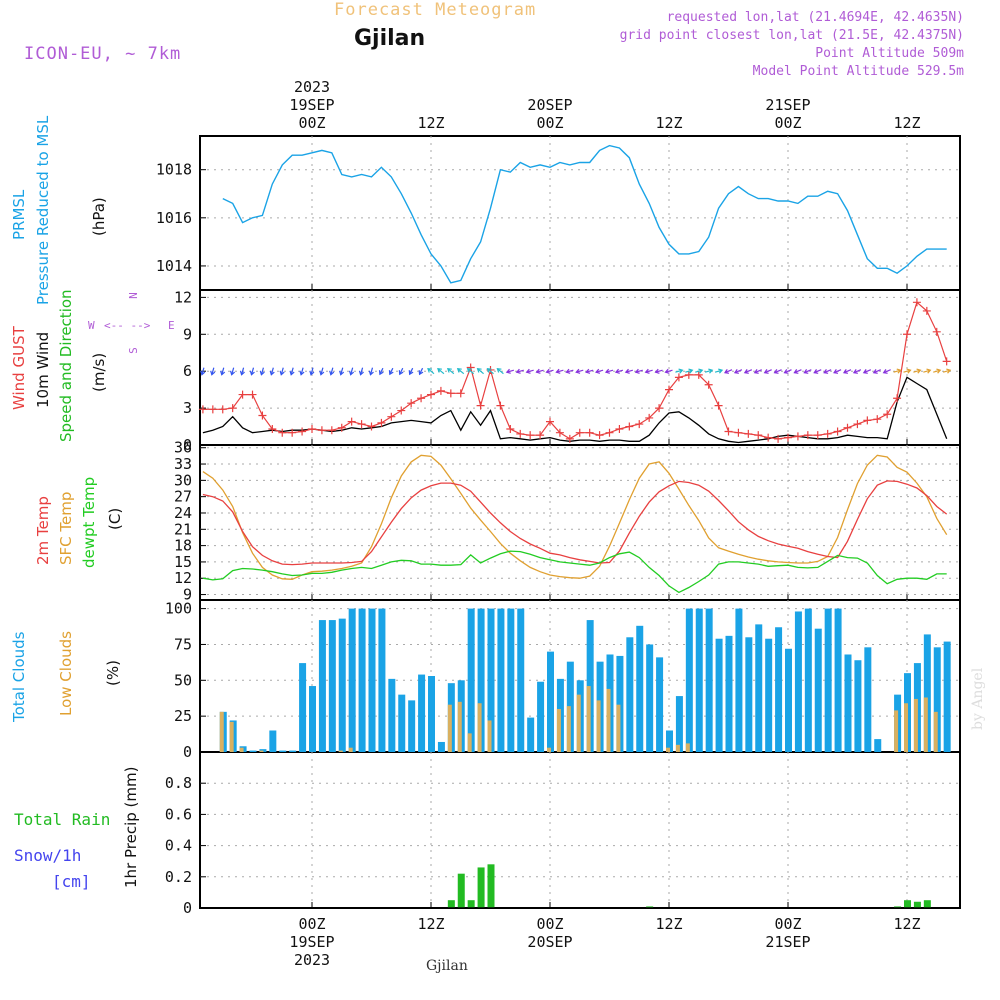 Image resolution: width=1000 pixels, height=1000 pixels. What do you see at coordinates (575, 523) in the screenshot?
I see `temp-2m-line` at bounding box center [575, 523].